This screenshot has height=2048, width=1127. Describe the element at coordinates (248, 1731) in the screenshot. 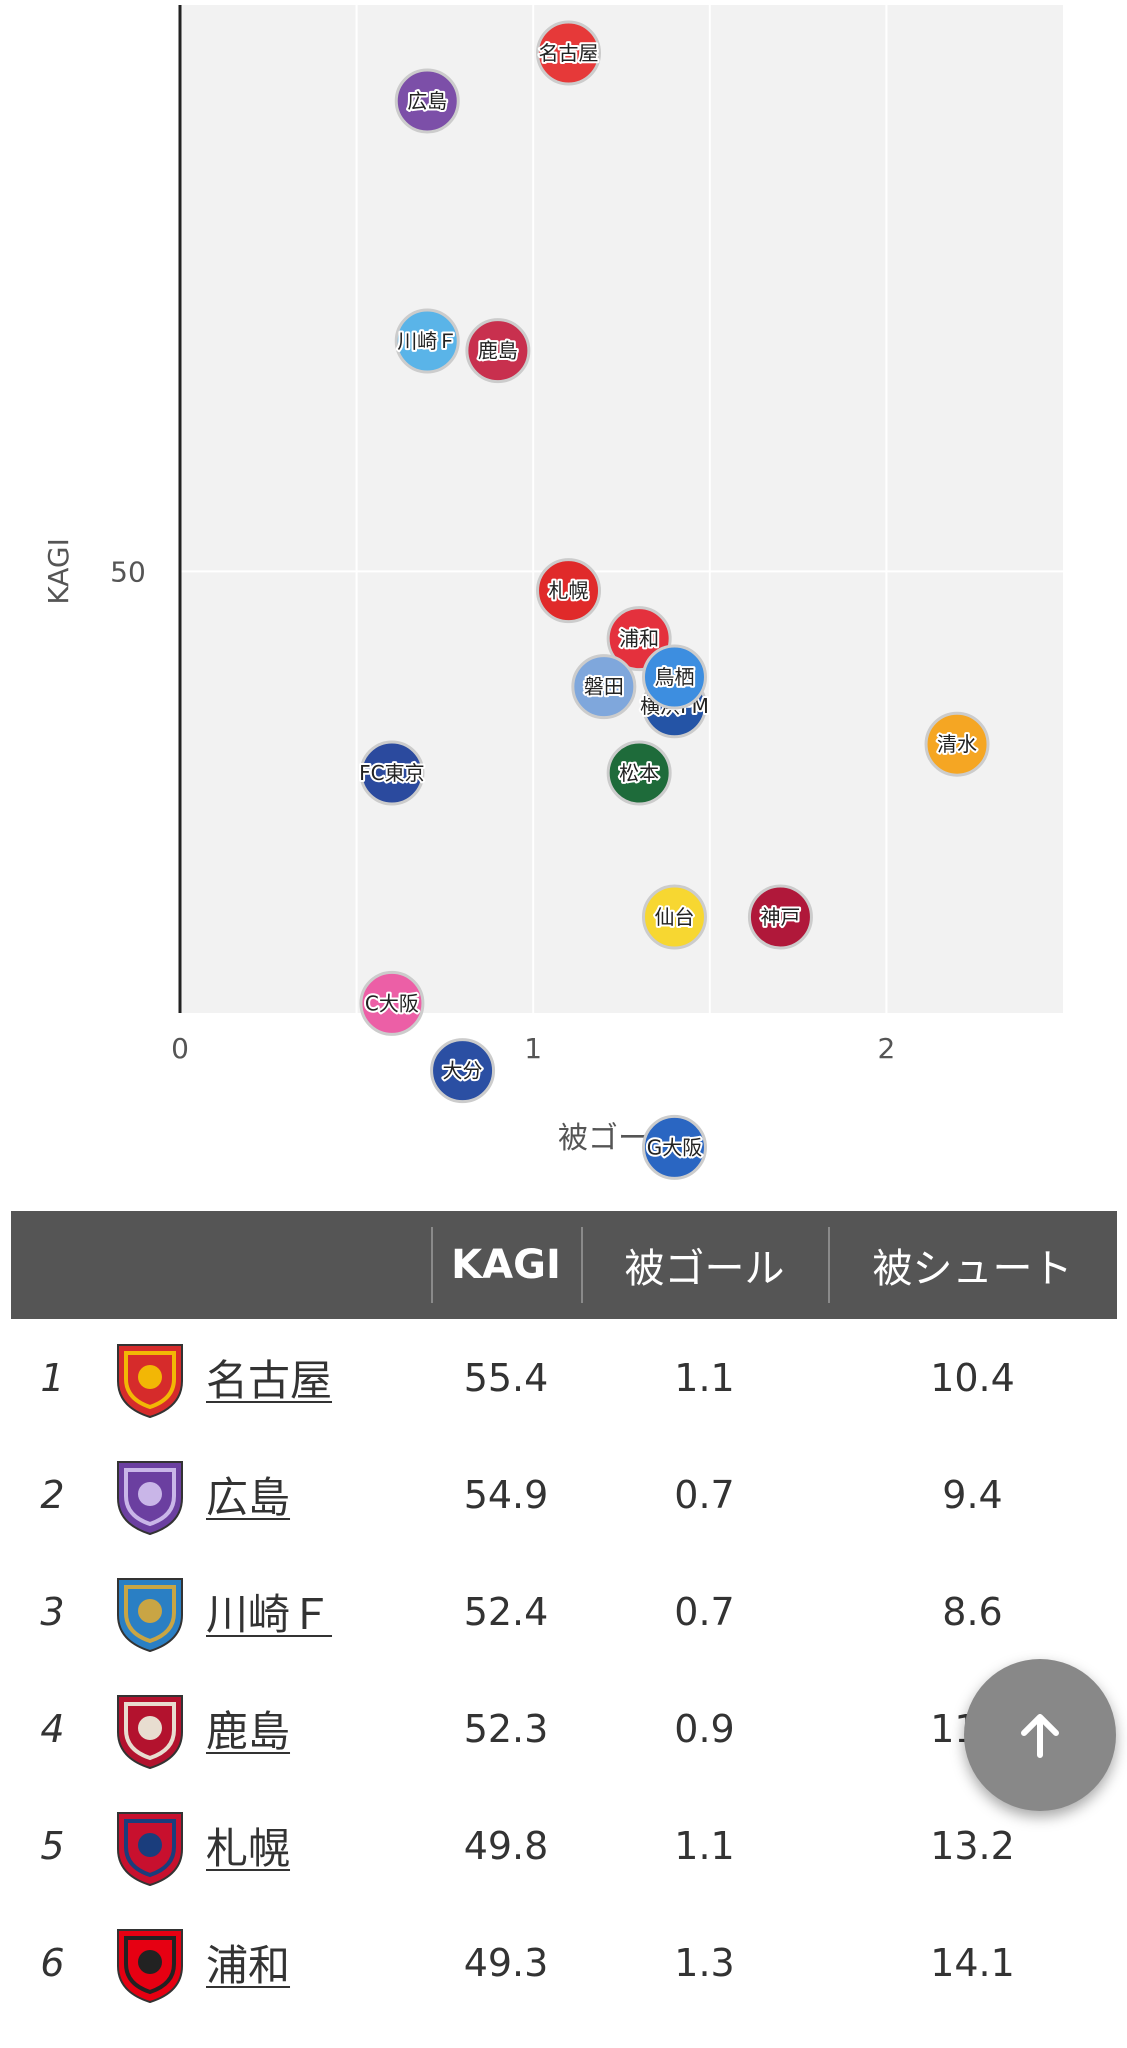

I see `team-link: 鹿島` at that location.